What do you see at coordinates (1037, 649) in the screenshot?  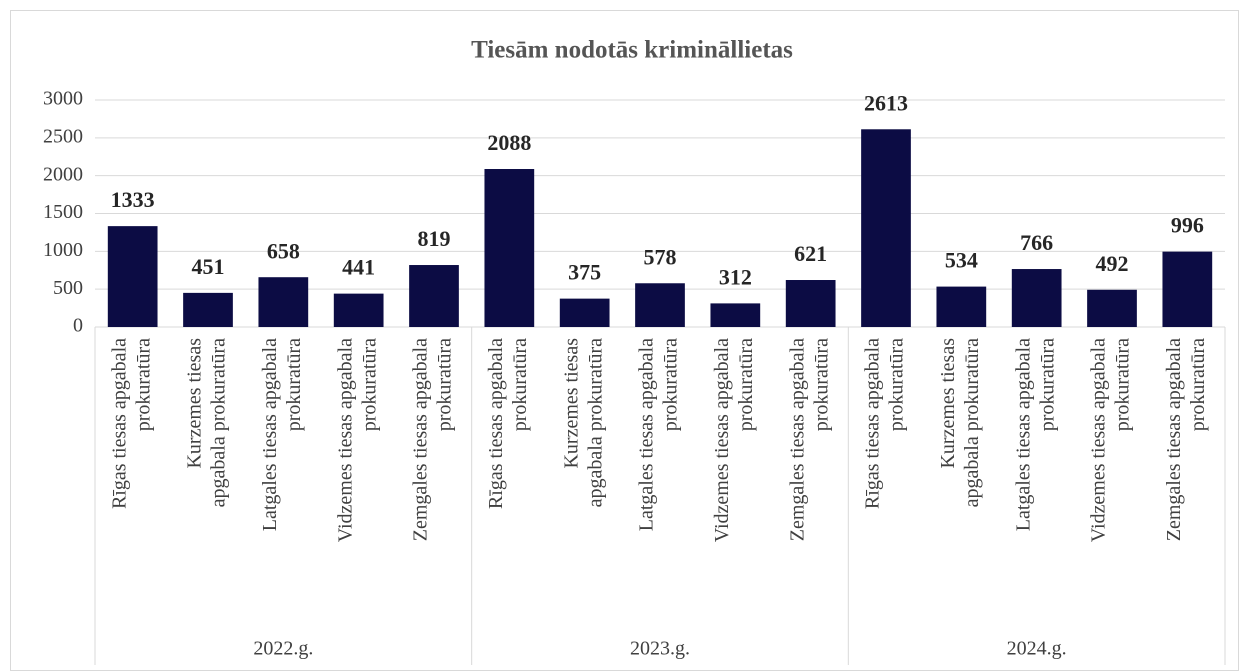 I see `group-label: 2024.g.` at bounding box center [1037, 649].